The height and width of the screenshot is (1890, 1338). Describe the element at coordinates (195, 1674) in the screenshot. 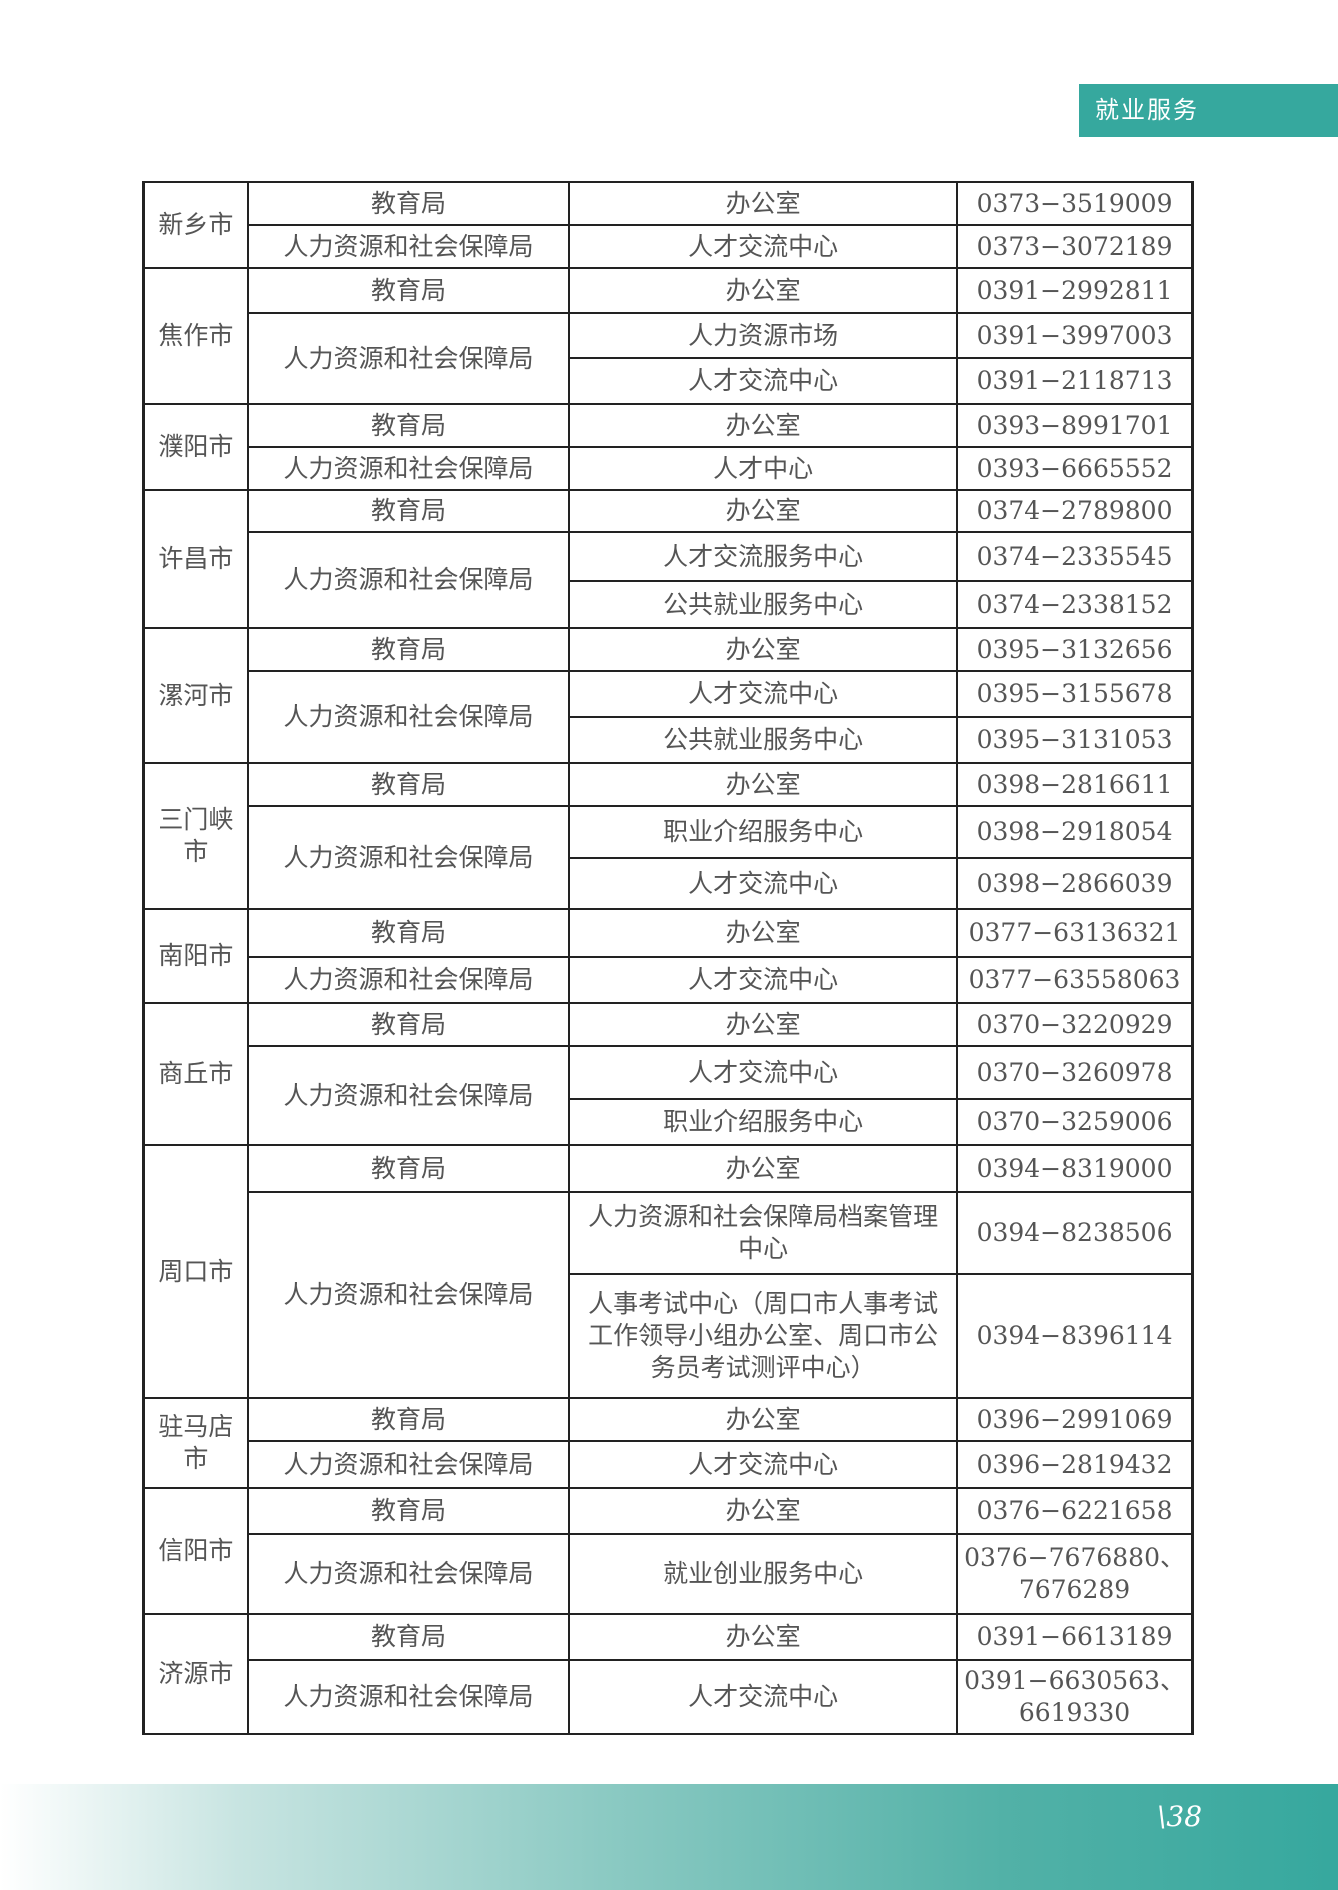

I see `city-cell: 济源市` at that location.